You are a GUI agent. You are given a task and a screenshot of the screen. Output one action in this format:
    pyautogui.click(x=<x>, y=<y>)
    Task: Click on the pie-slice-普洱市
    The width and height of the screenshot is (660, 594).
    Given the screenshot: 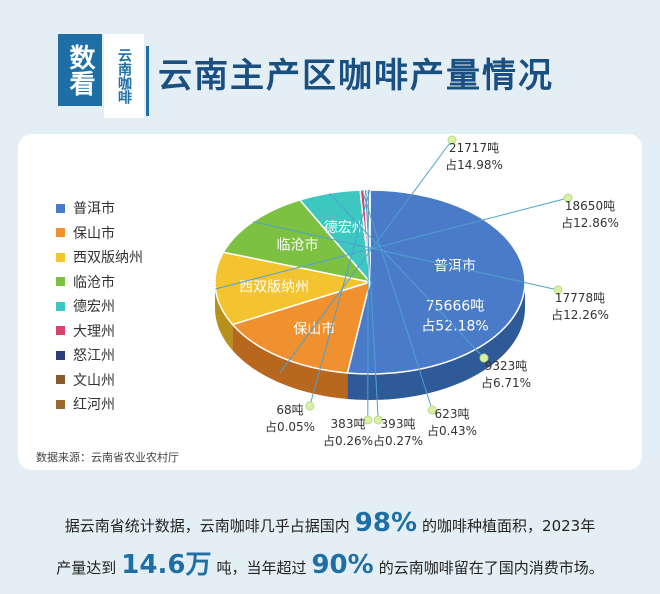 What is the action you would take?
    pyautogui.click(x=436, y=282)
    